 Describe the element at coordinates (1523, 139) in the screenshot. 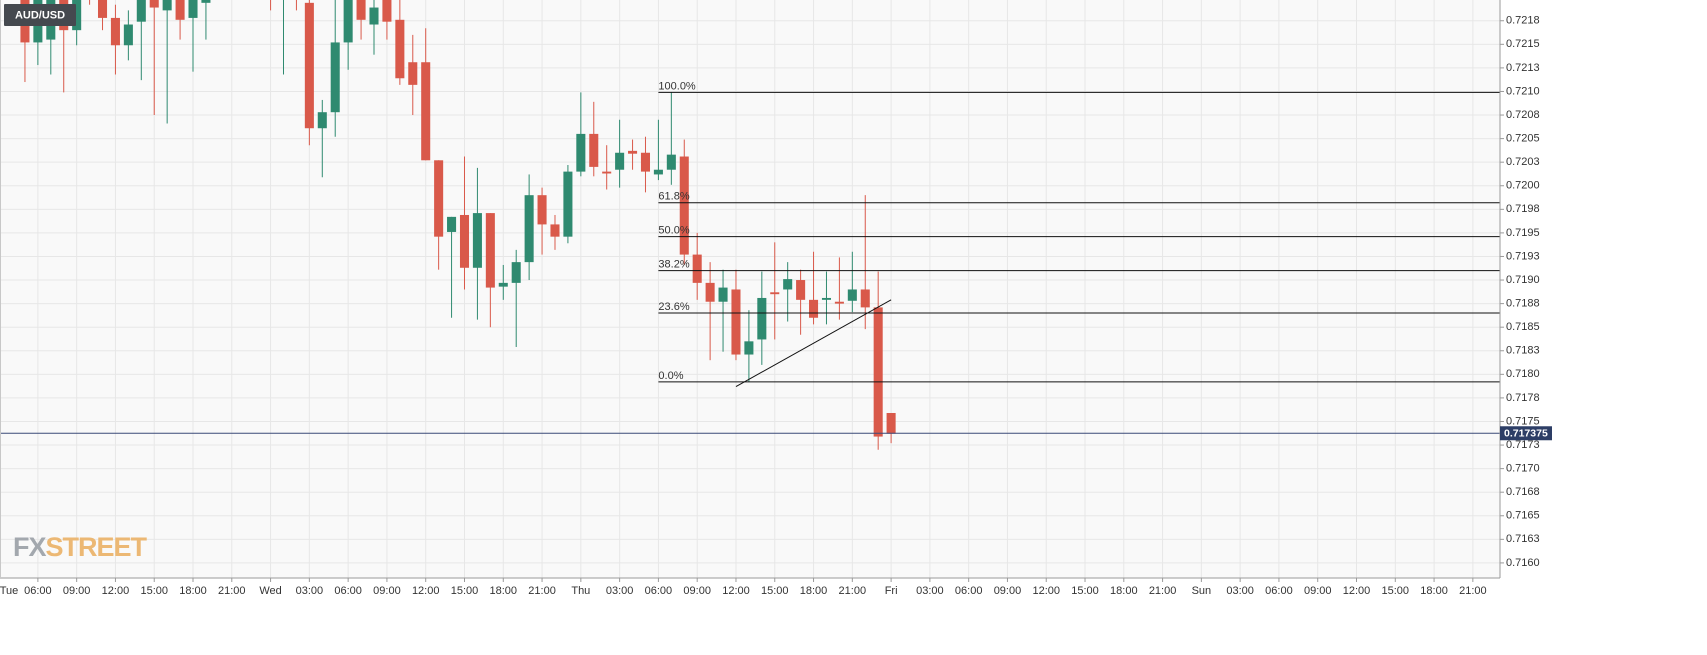

I see `y-tick-label: 0.7205` at that location.